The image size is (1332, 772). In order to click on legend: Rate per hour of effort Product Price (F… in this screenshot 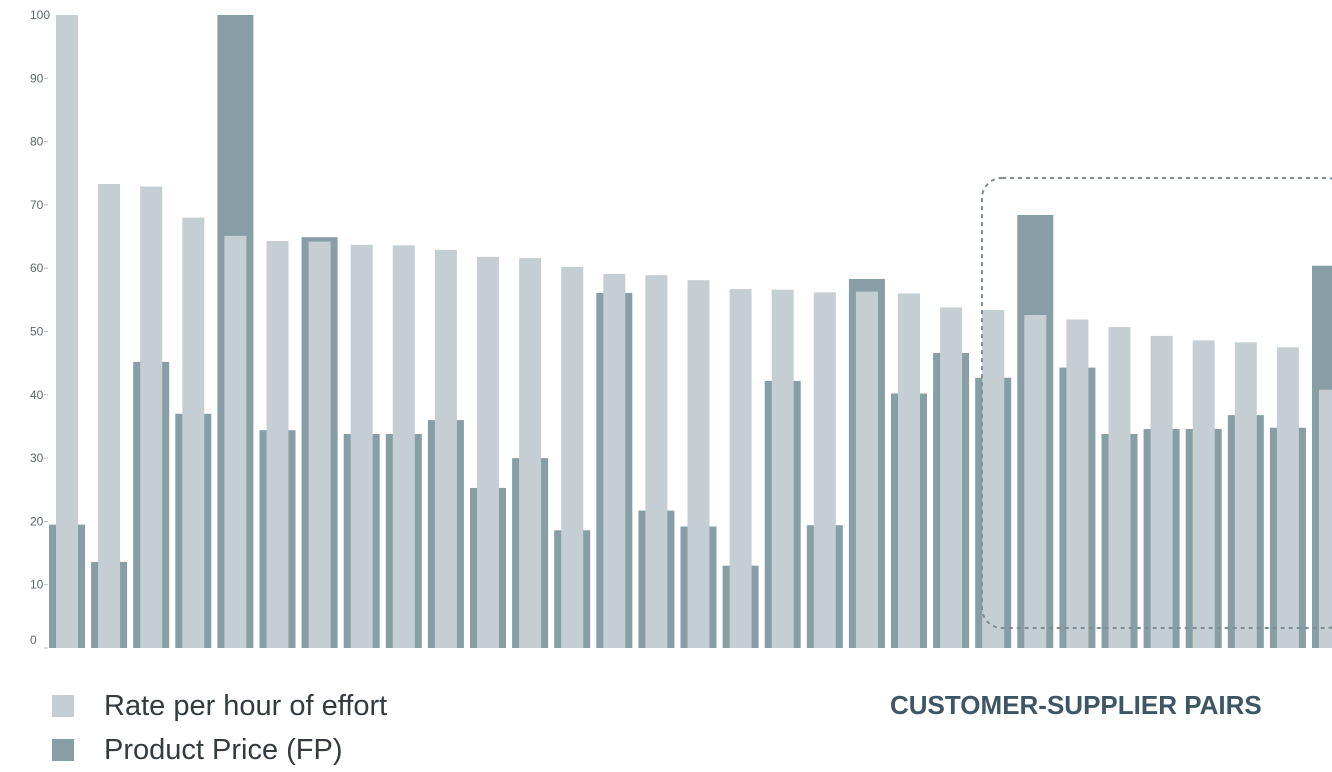, I will do `click(219, 728)`.